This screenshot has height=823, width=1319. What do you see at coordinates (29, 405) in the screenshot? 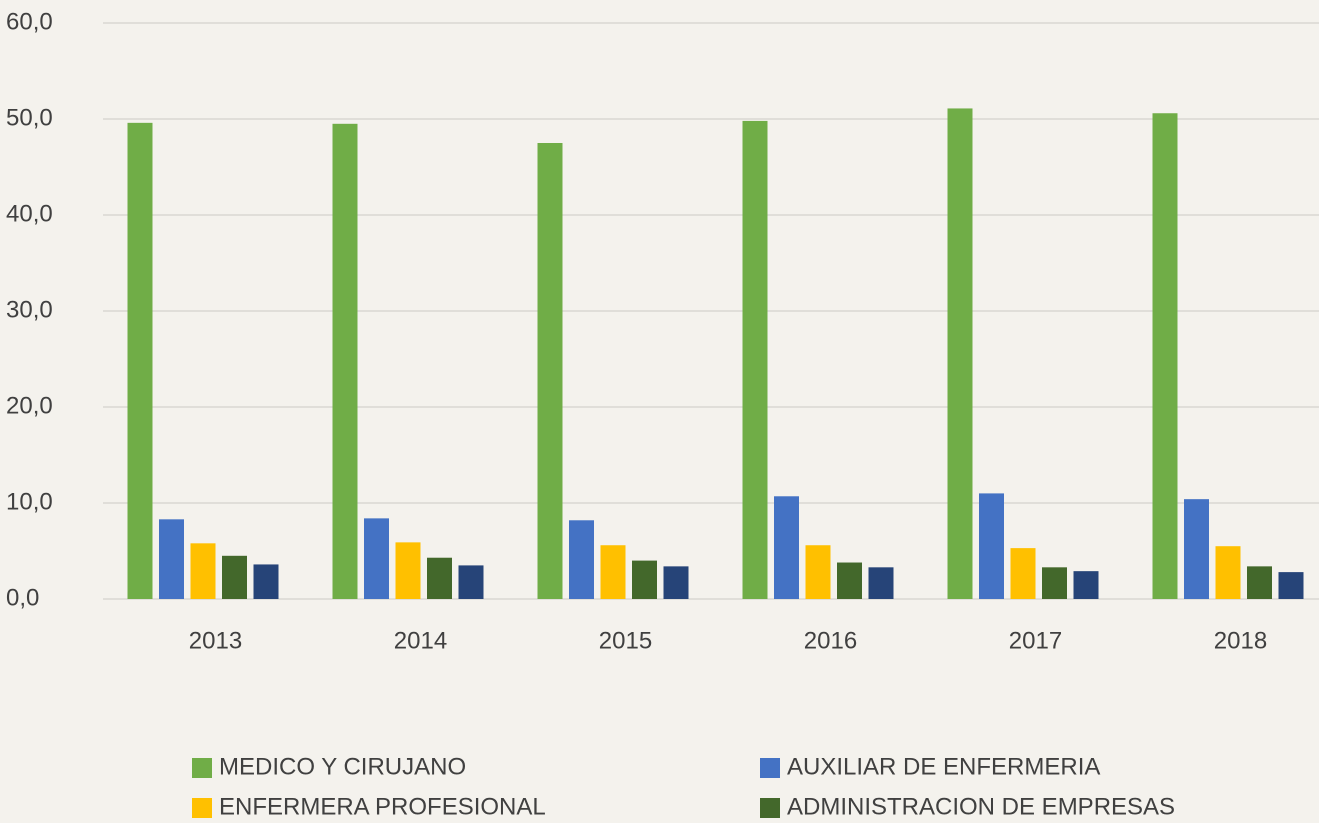
I see `y-tick-label: 20,0` at bounding box center [29, 405].